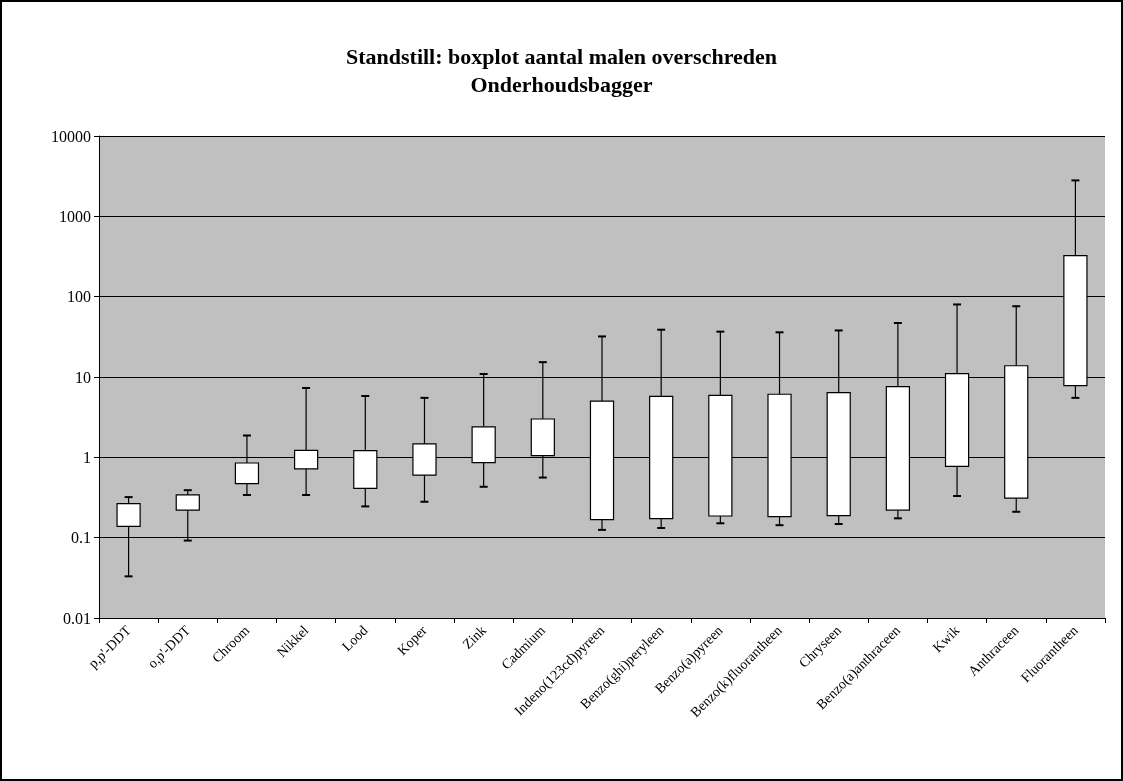 Image resolution: width=1123 pixels, height=781 pixels. What do you see at coordinates (561, 56) in the screenshot?
I see `chart-title: Standstill: boxplot aantal malen overschreden` at bounding box center [561, 56].